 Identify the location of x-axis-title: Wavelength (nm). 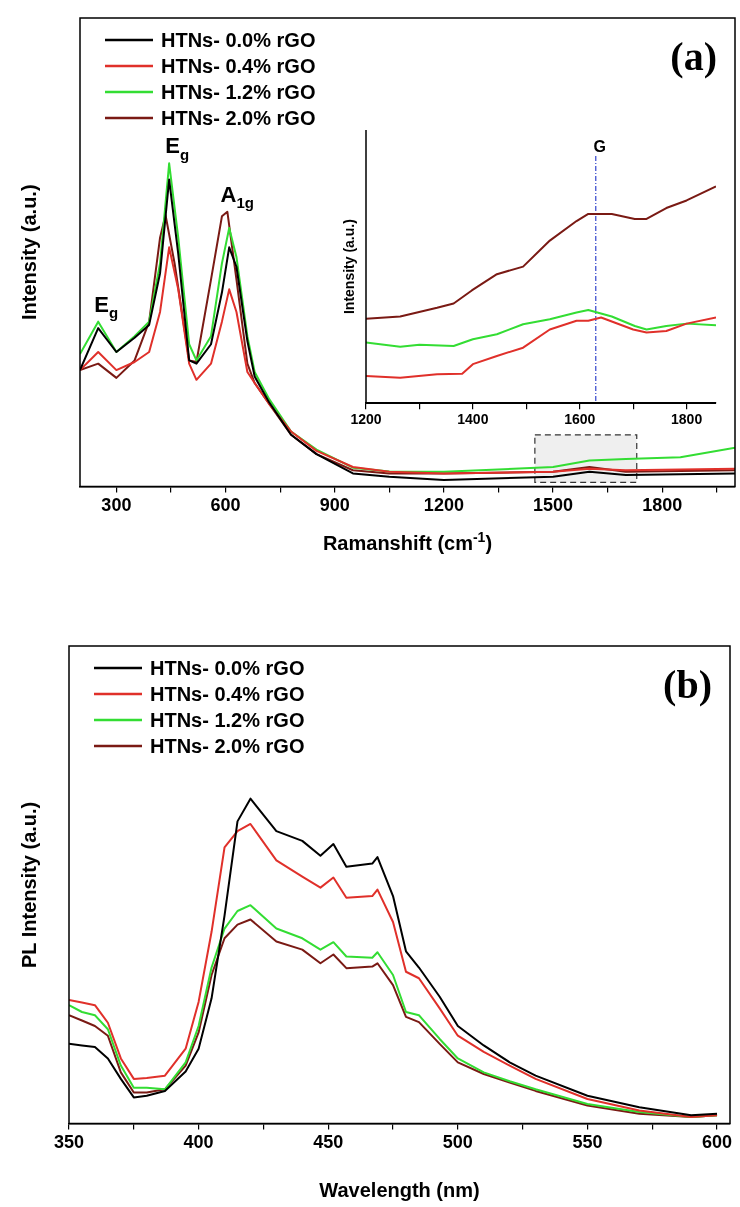
(399, 1190).